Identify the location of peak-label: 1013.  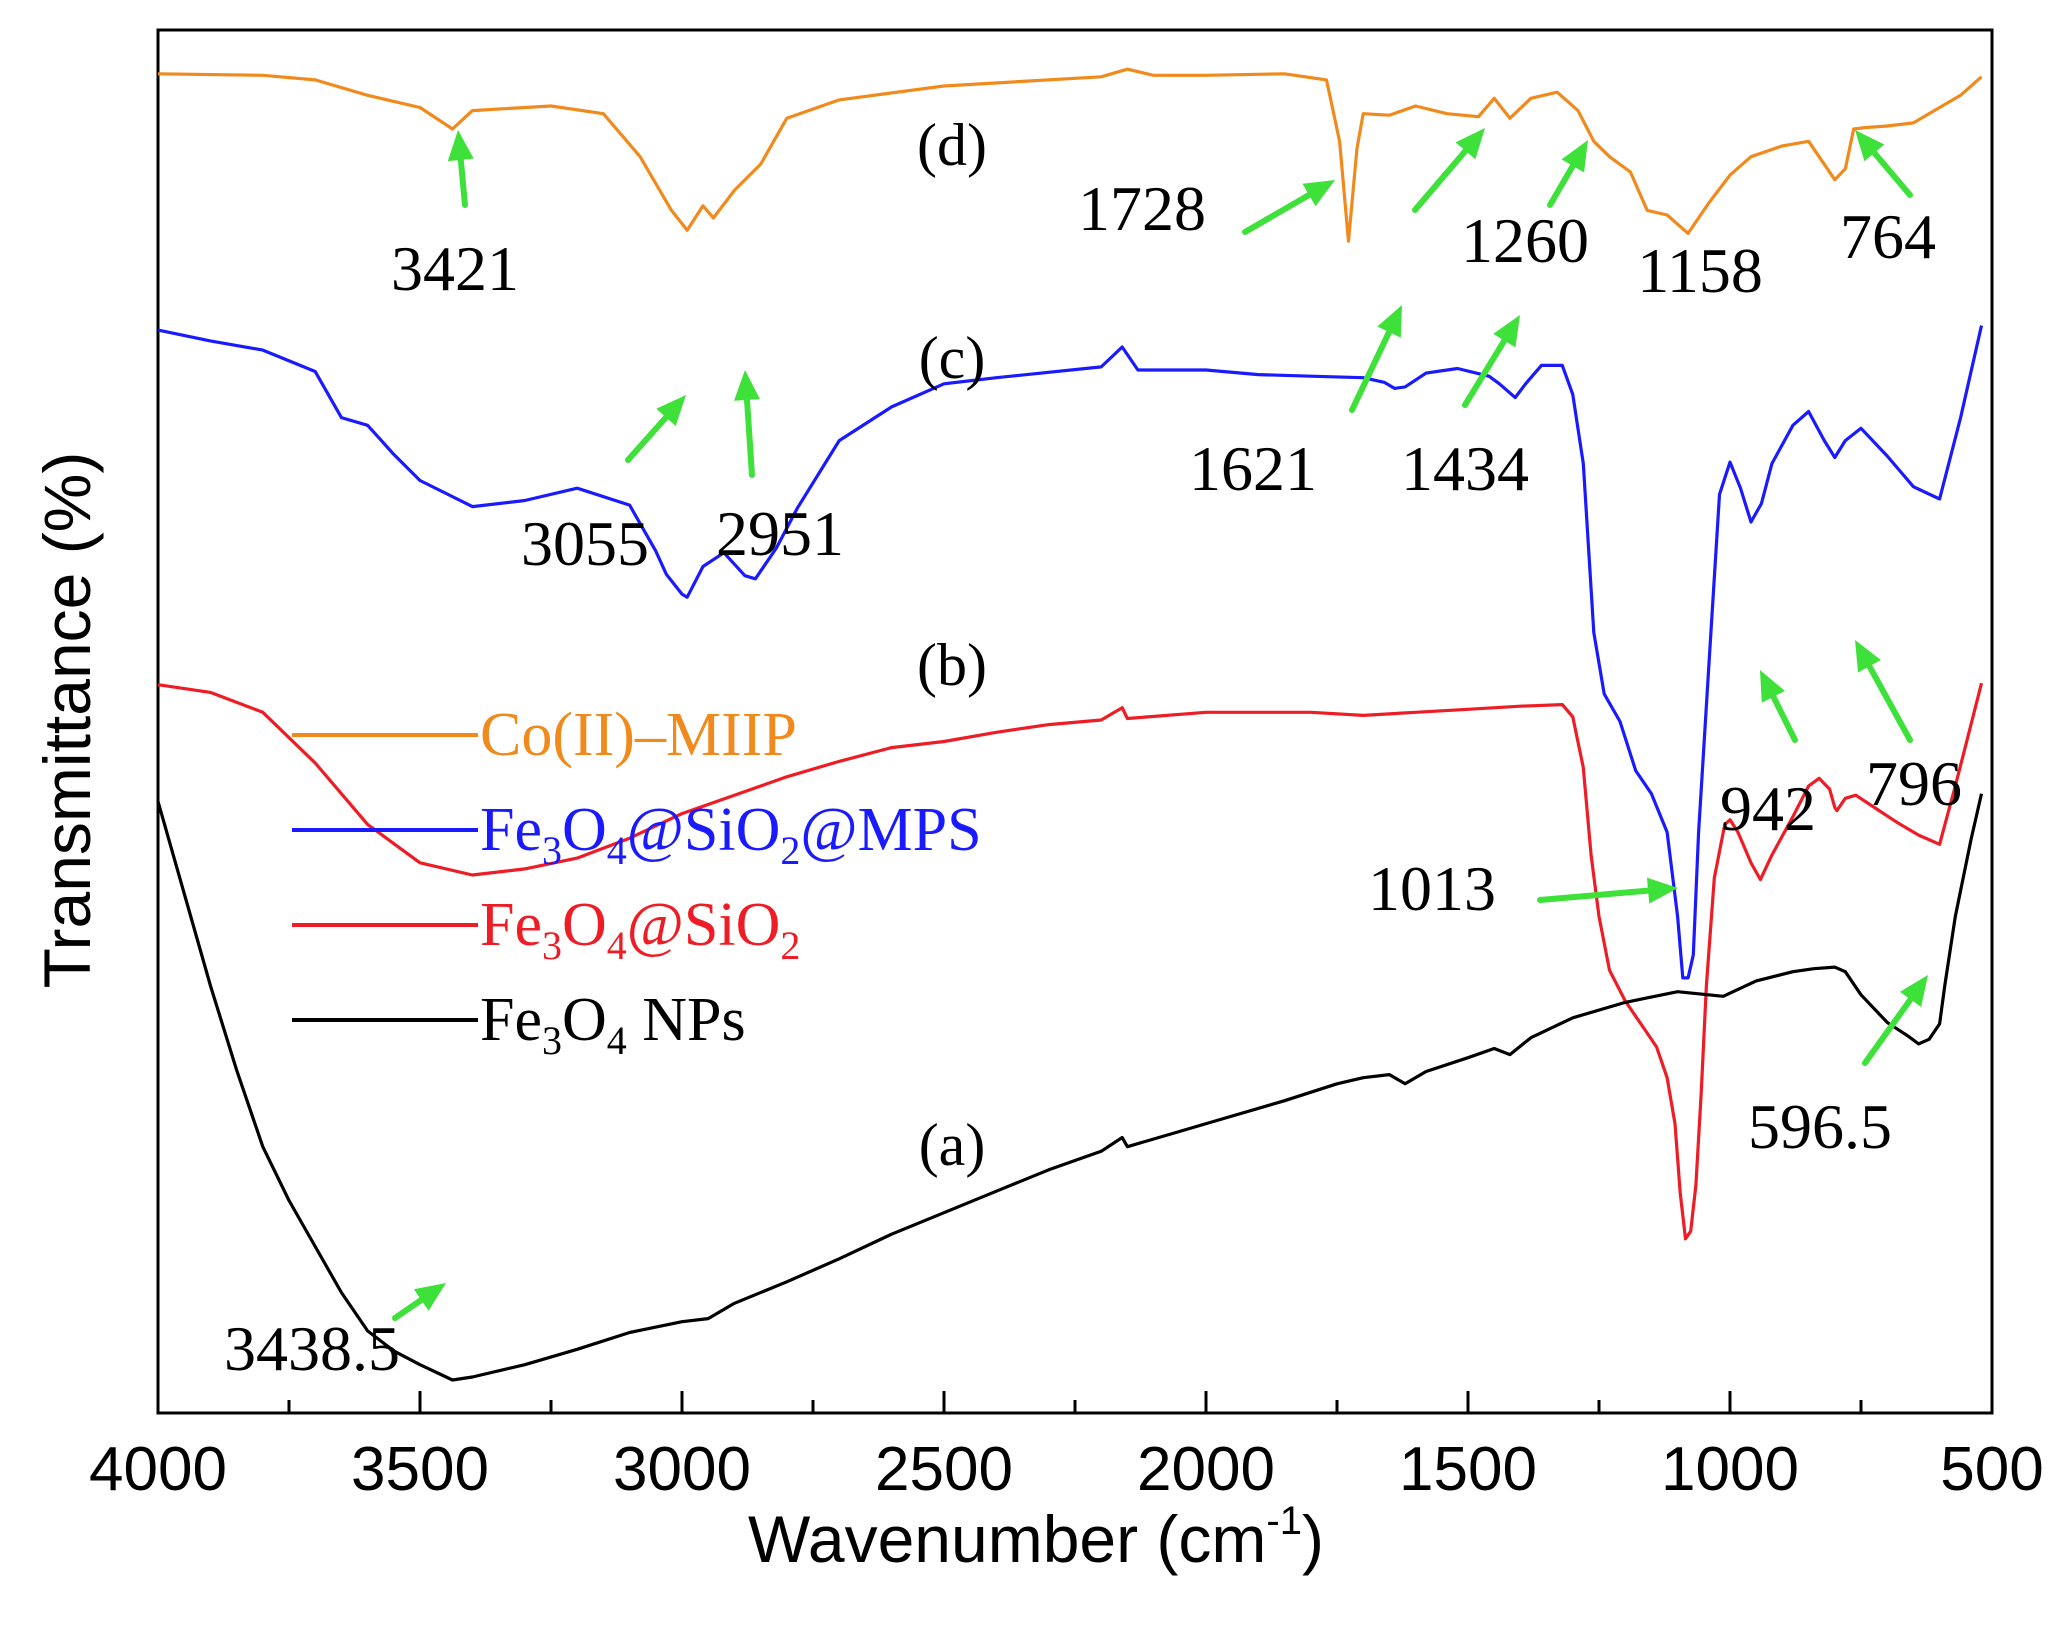
(1432, 888).